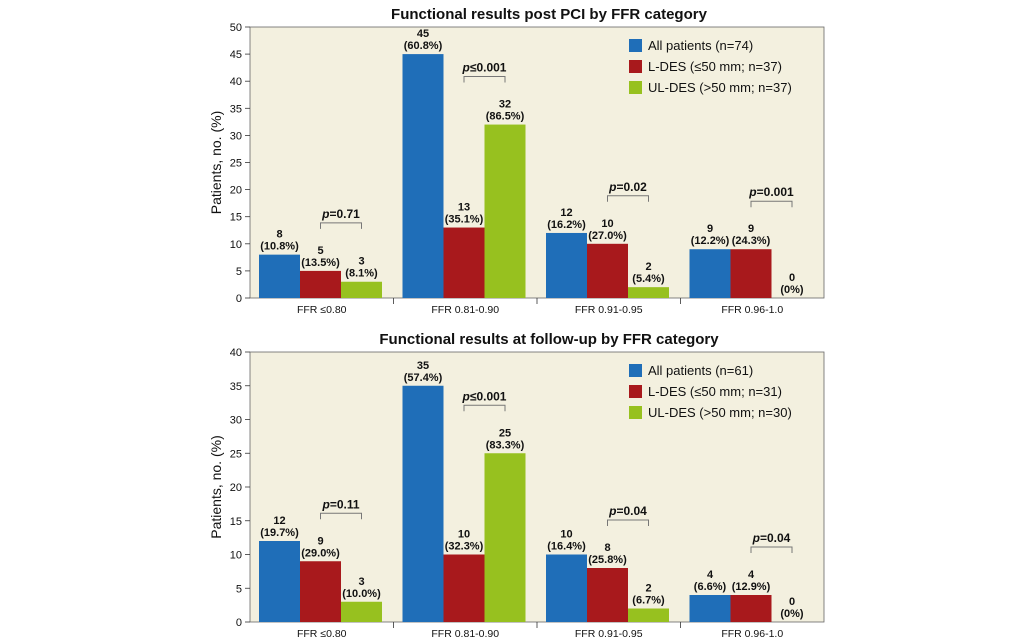 This screenshot has width=1033, height=644. What do you see at coordinates (423, 46) in the screenshot?
I see `data-label-line: (60.8%)` at bounding box center [423, 46].